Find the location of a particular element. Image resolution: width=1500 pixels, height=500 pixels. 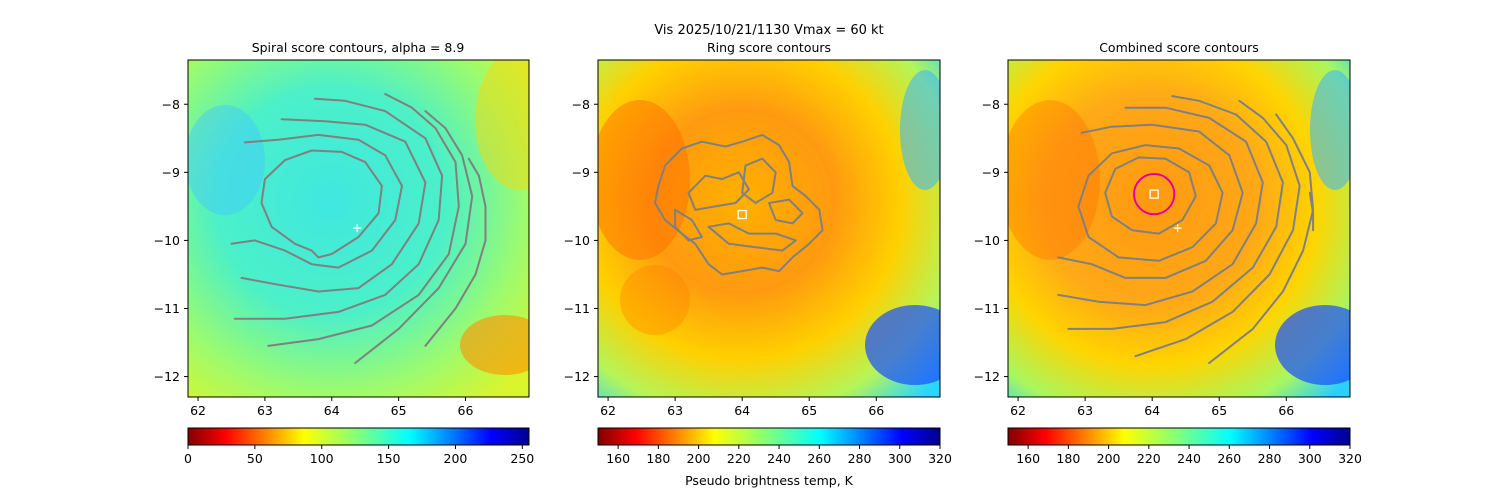

x-tick-label: 63 is located at coordinates (675, 410).